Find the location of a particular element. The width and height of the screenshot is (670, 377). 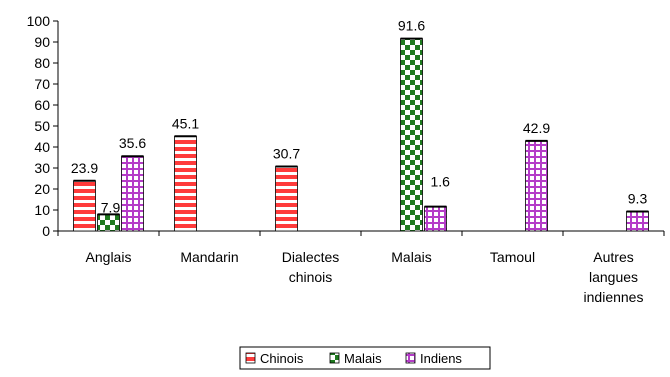

data-label: 30.7 is located at coordinates (286, 154).